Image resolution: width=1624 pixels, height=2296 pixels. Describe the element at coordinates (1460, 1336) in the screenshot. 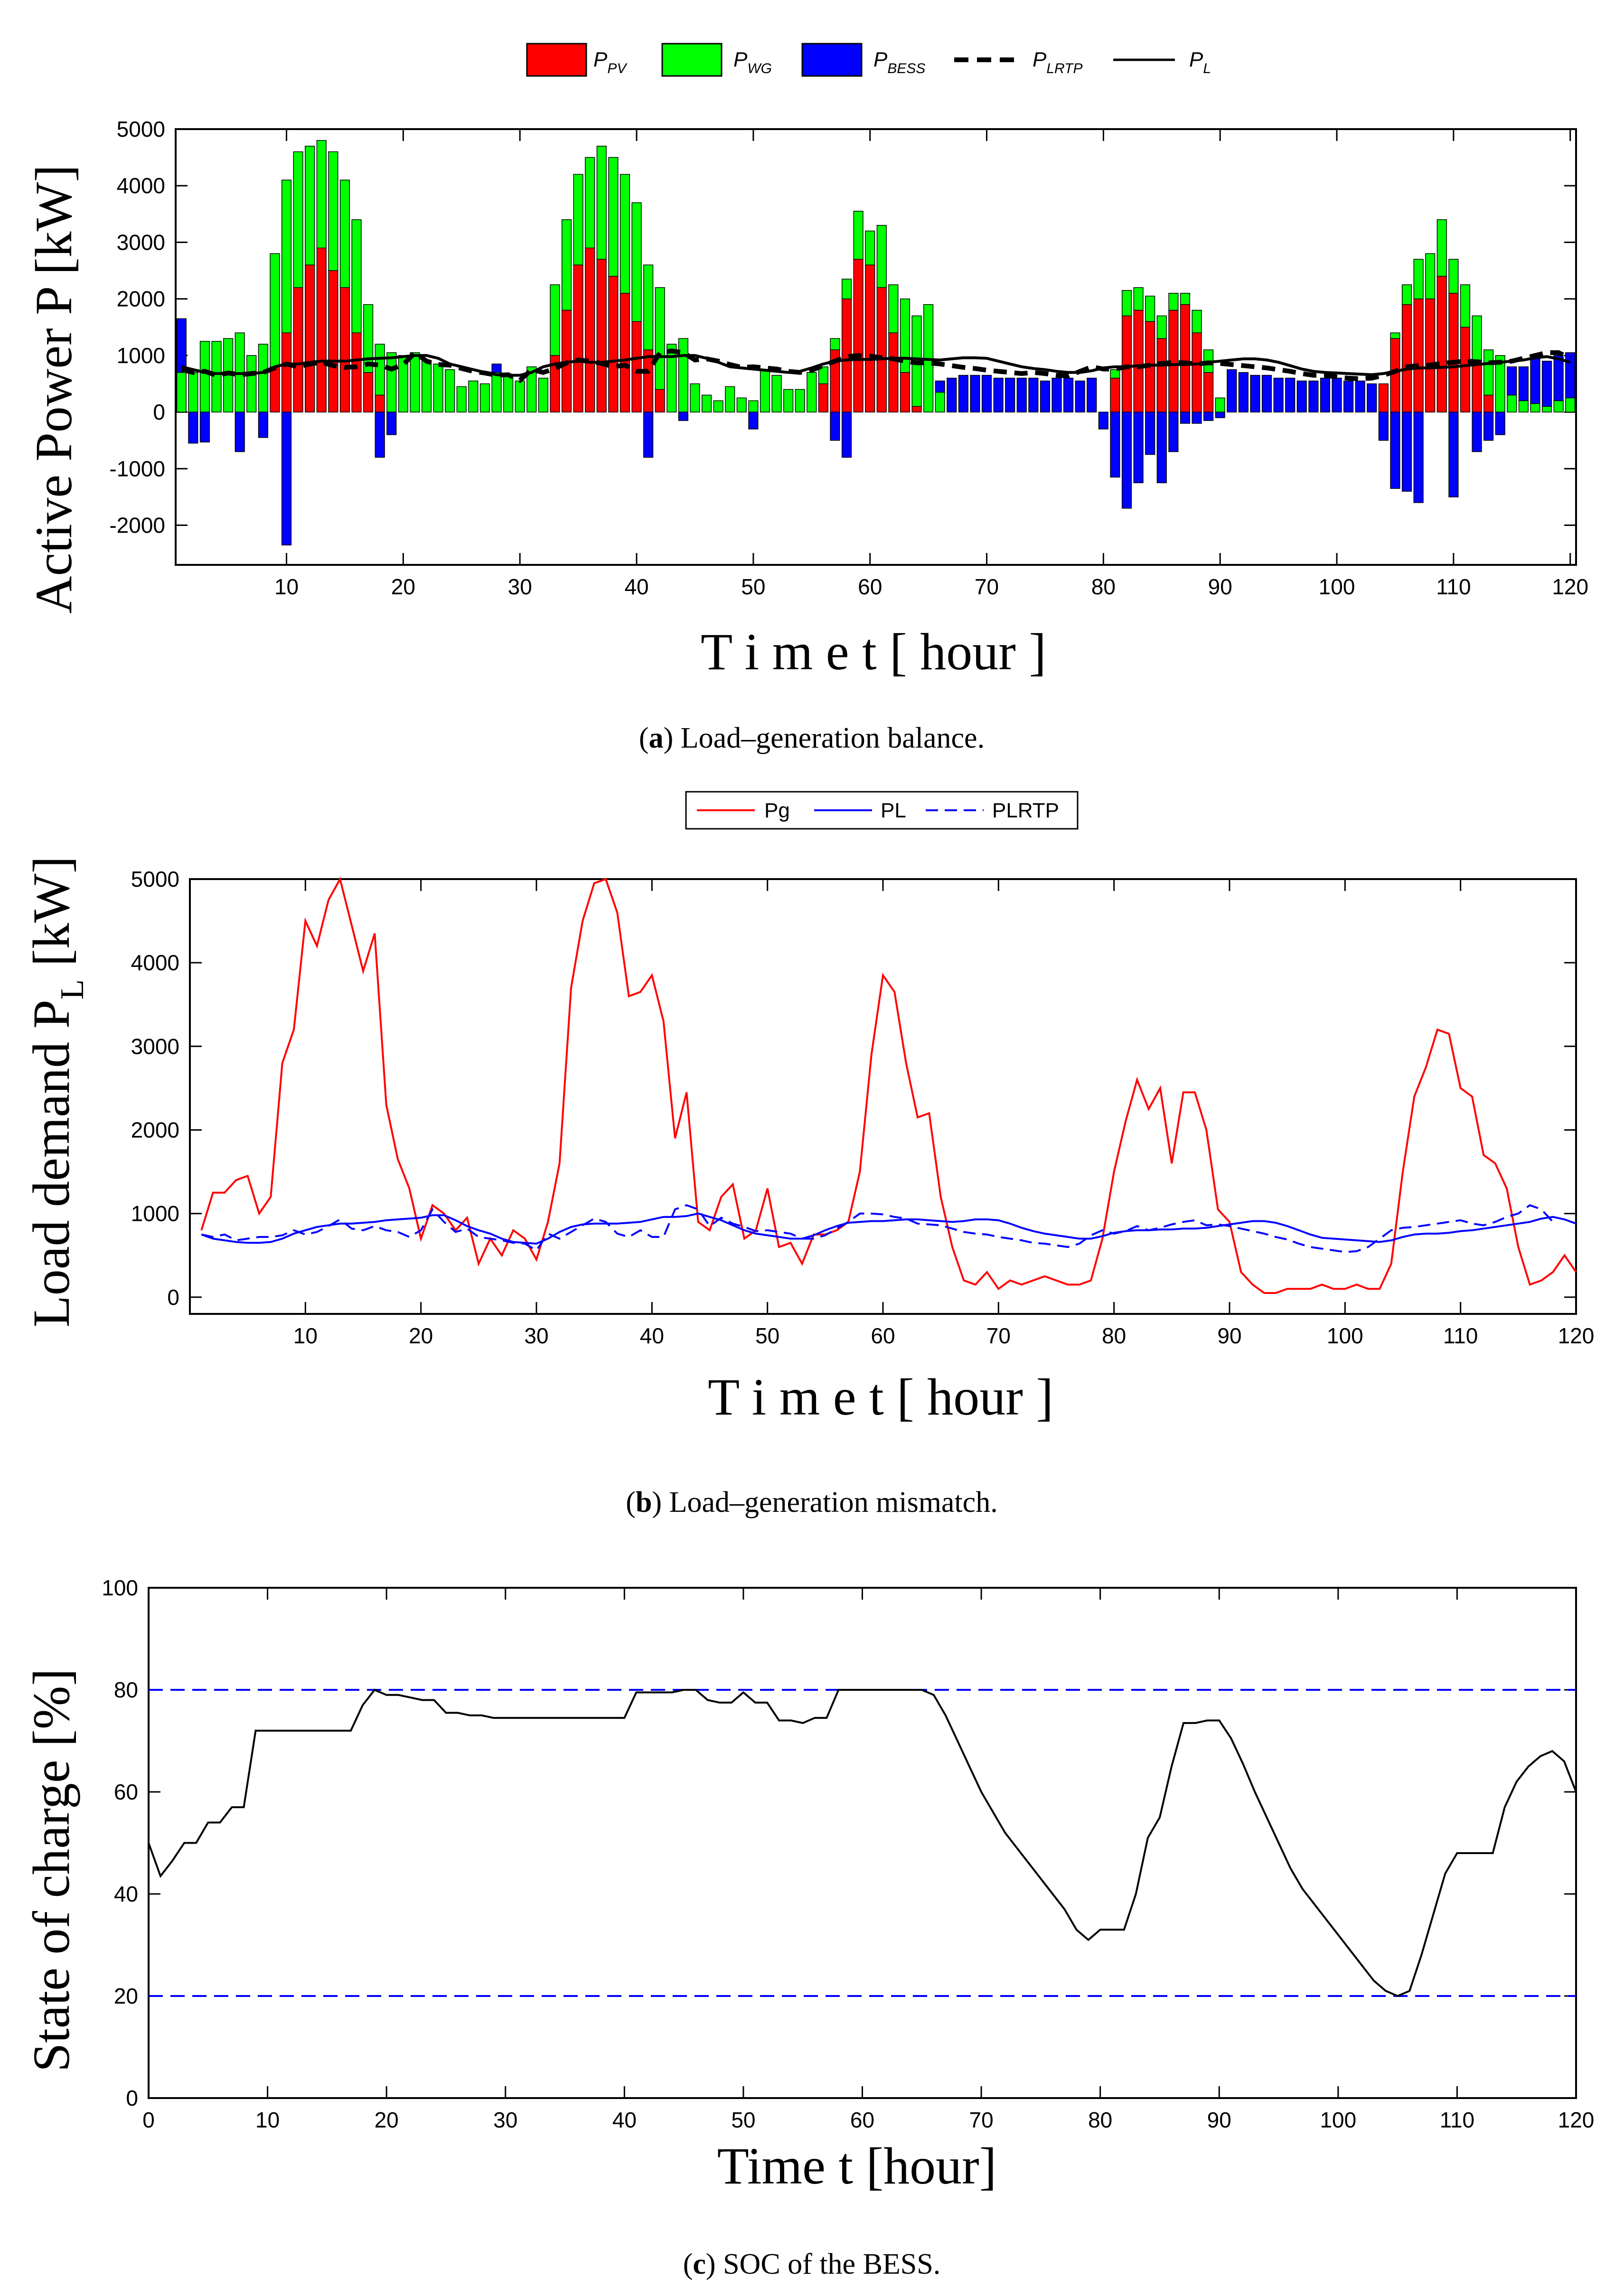

I see `xtick-label-b: 110` at that location.